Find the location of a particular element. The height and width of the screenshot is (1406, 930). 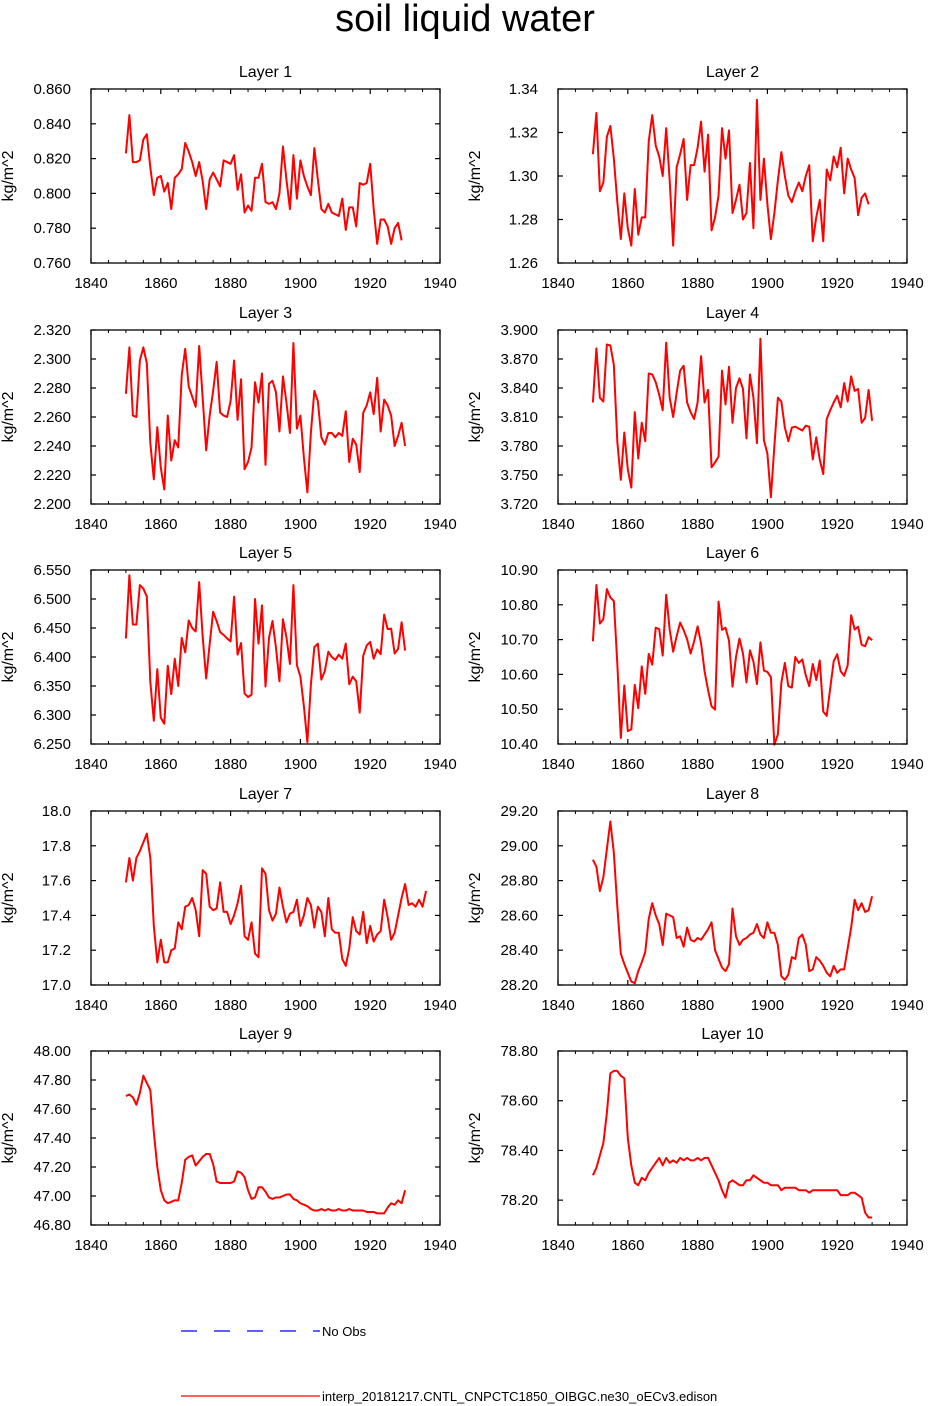

y-tick-label: 3.870 is located at coordinates (519, 359).